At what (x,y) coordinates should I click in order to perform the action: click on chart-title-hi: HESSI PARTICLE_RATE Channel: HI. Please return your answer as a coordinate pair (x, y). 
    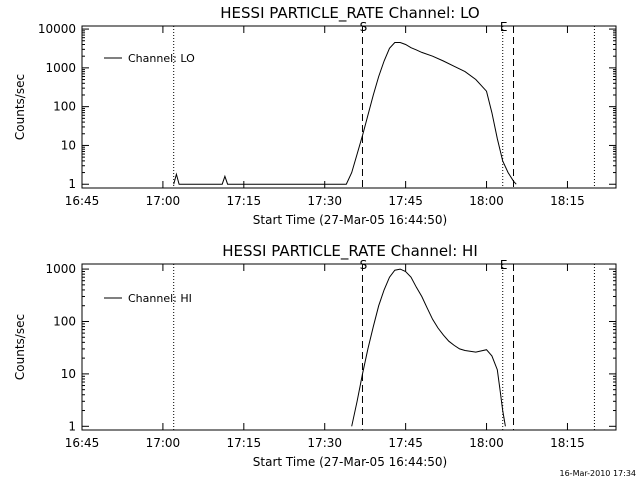
    Looking at the image, I should click on (350, 251).